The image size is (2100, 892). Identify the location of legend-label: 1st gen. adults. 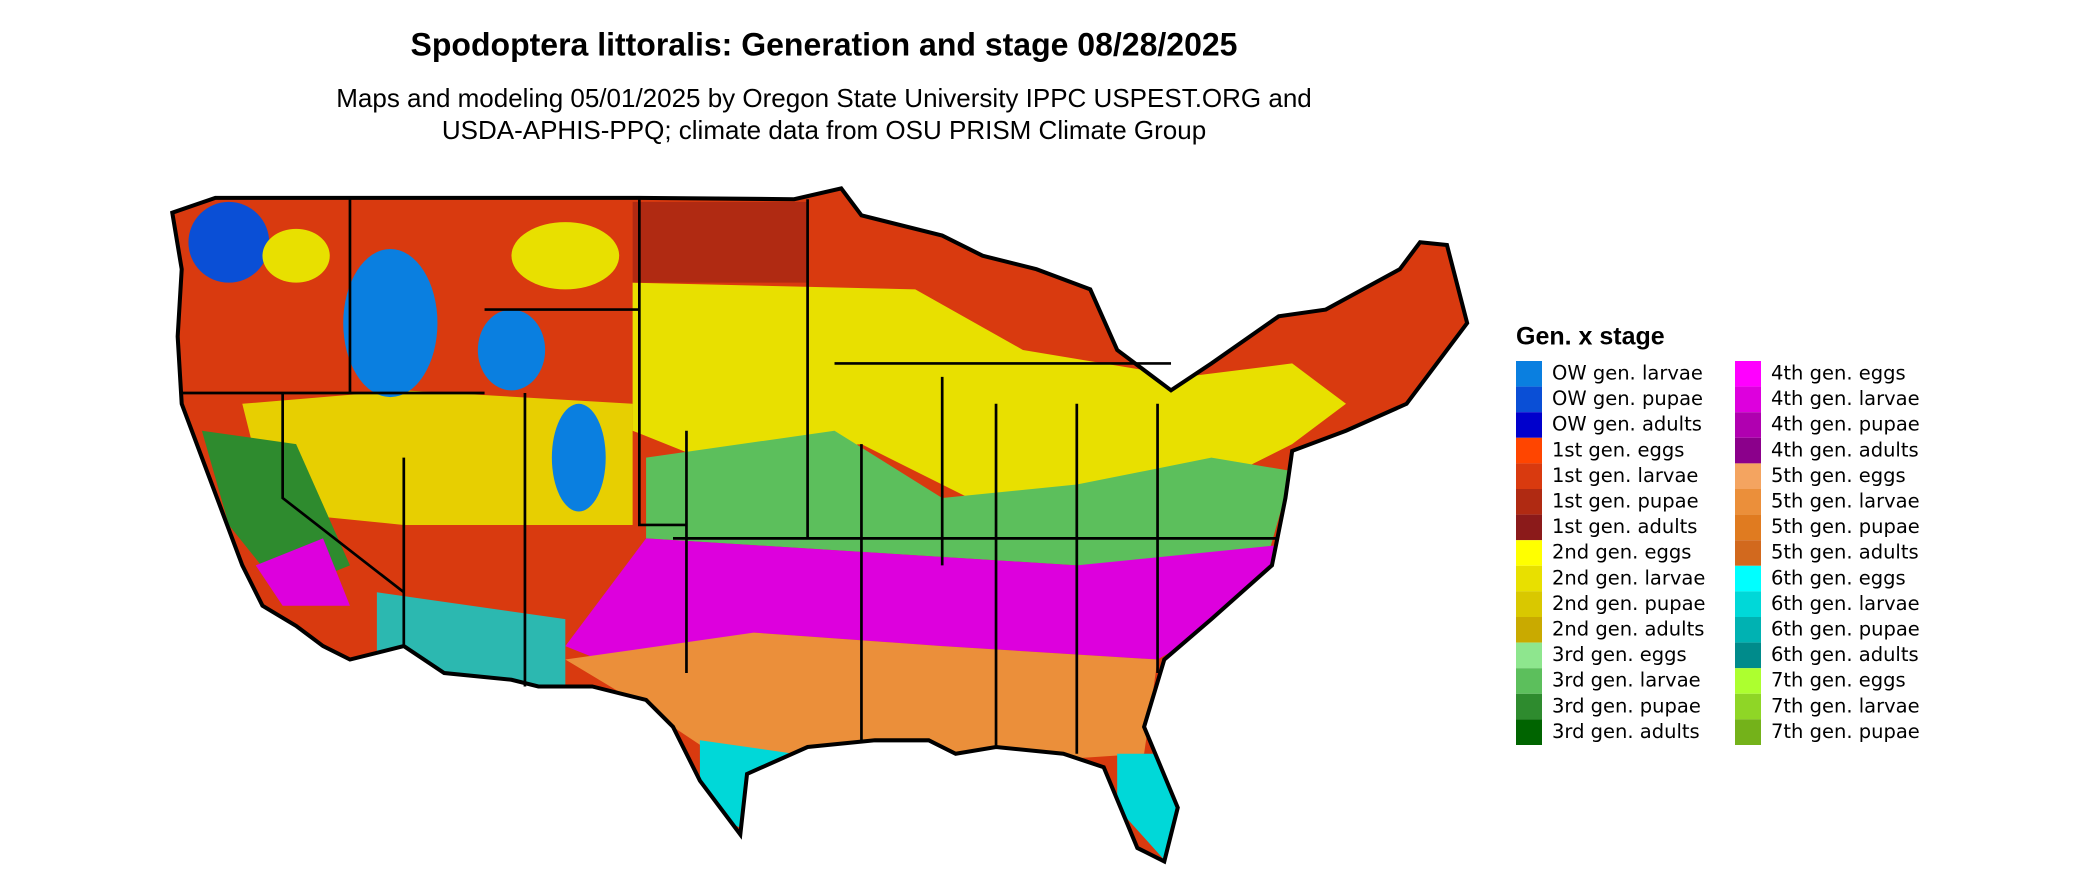
(1624, 526).